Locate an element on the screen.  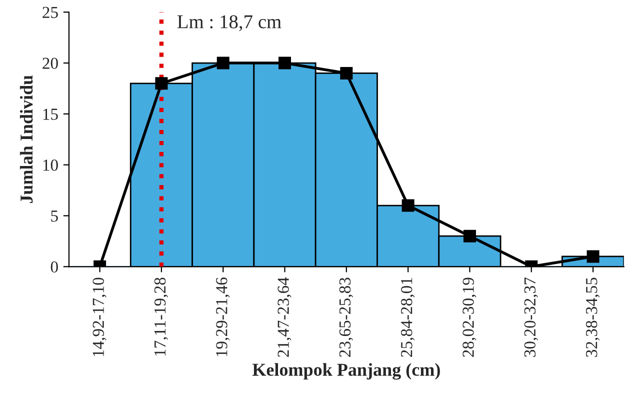
x-tick-label: 23,65-25,83 is located at coordinates (346, 317).